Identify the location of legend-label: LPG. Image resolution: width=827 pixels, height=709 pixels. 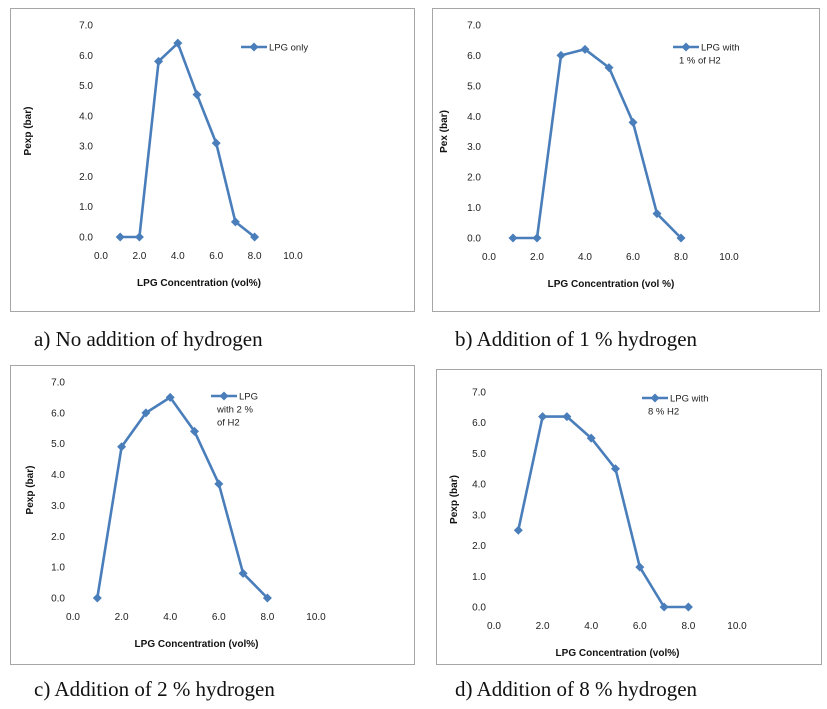
(248, 397).